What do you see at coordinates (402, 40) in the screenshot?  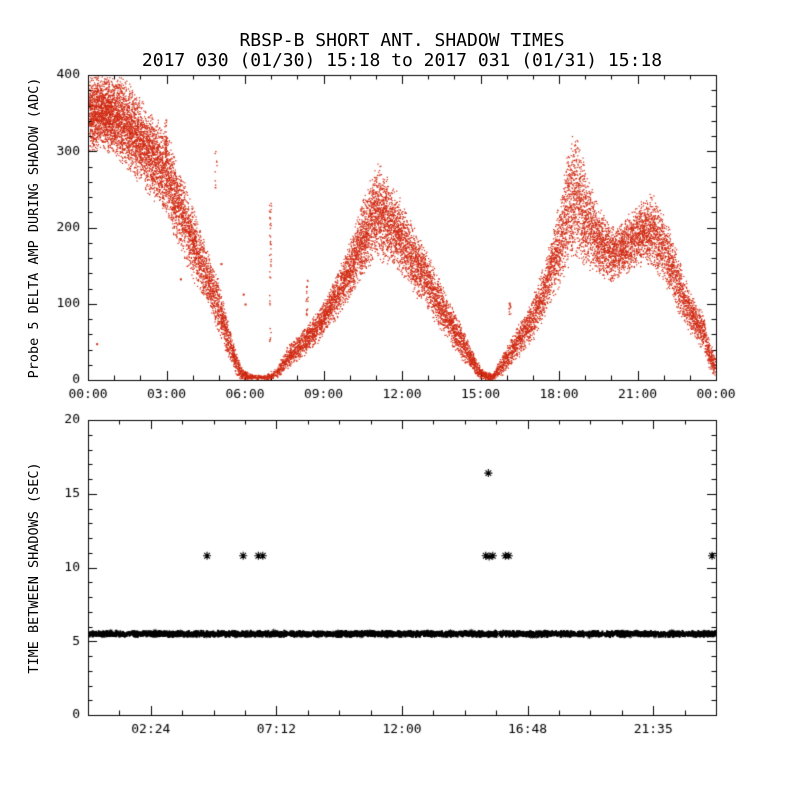 I see `chart-title: RBSP-B SHORT ANT. SHADOW TIMES` at bounding box center [402, 40].